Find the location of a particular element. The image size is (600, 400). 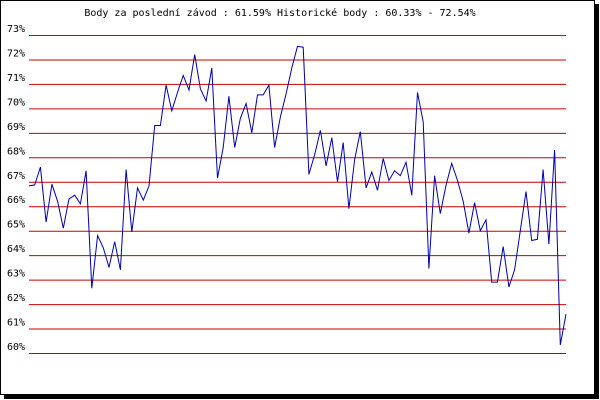

y-tick-label: 64% is located at coordinates (16, 249).